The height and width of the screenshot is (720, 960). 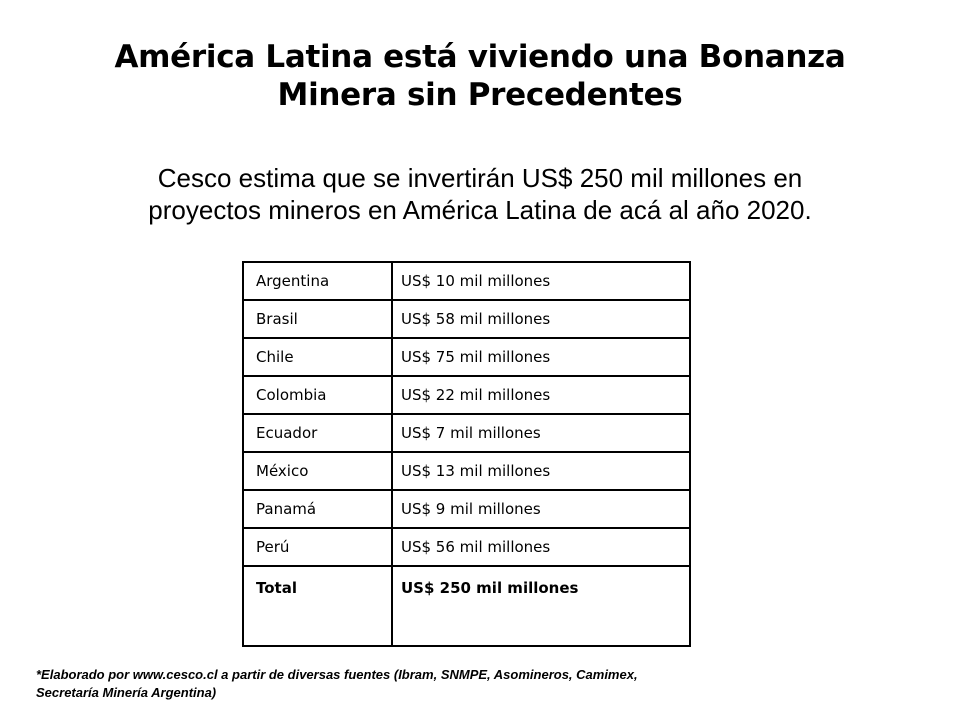 I want to click on amount-cell: US$ 7 mil millones, so click(x=541, y=433).